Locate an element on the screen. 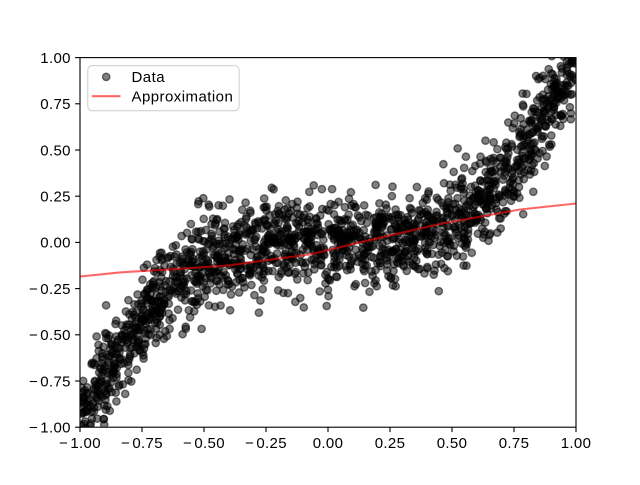 The height and width of the screenshot is (485, 640). svg-text: Data is located at coordinates (149, 77).